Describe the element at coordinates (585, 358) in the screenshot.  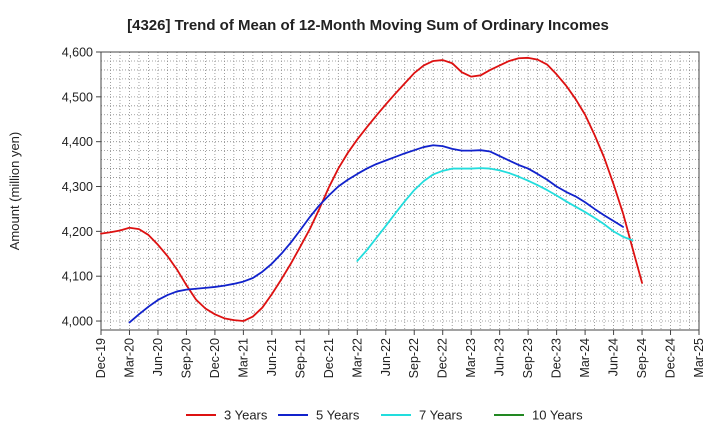
I see `x-tick-label: Mar-24` at that location.